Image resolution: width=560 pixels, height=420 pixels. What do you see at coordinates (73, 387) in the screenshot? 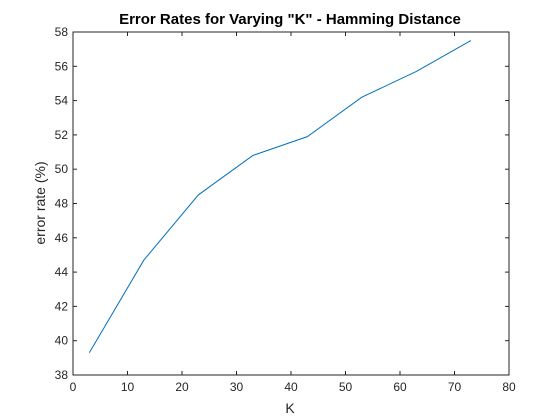
I see `x-tick-label: 0` at bounding box center [73, 387].